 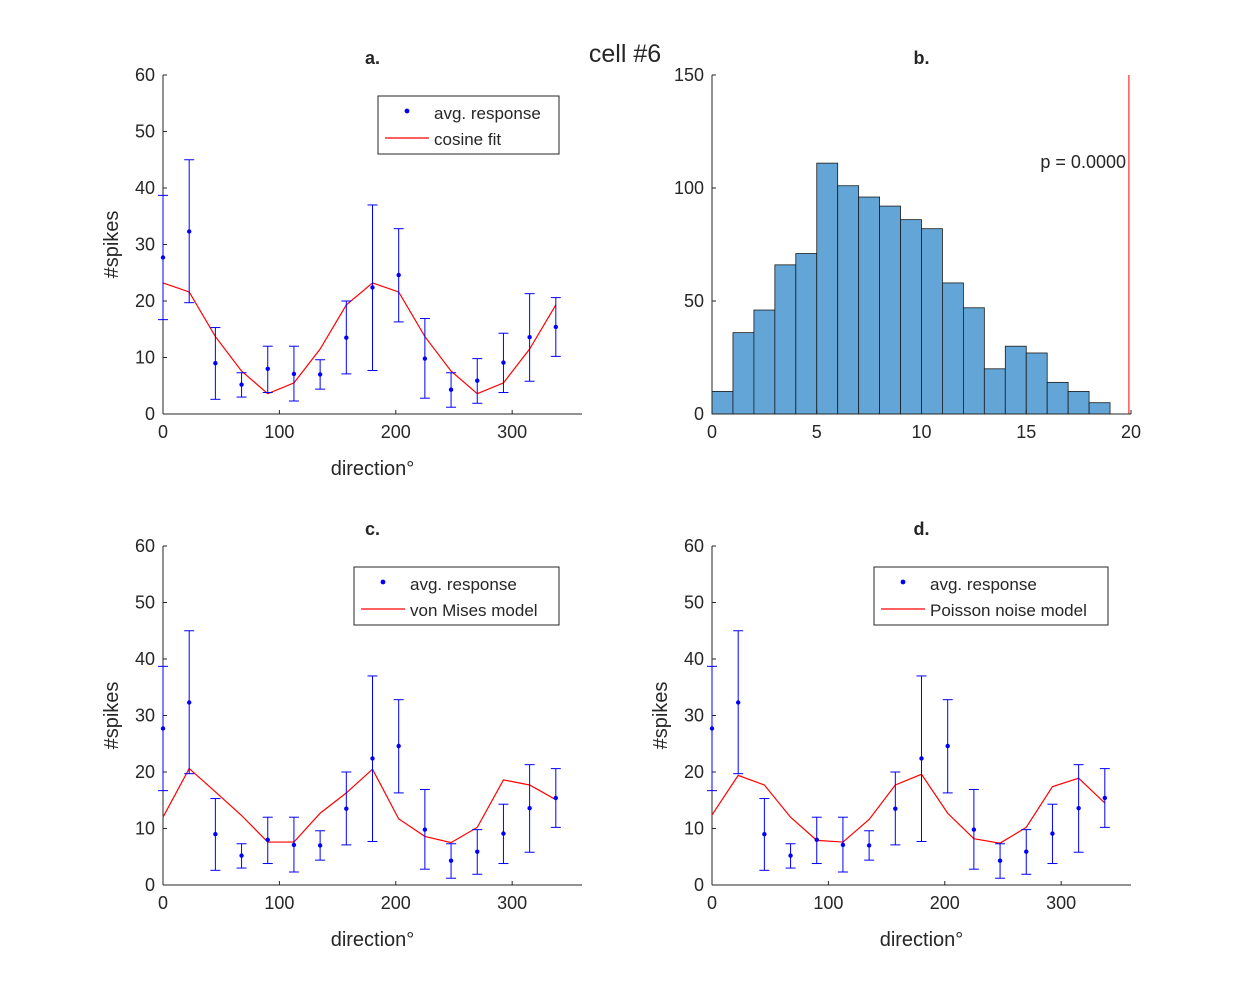 What do you see at coordinates (689, 75) in the screenshot?
I see `y-tick-label: 150` at bounding box center [689, 75].